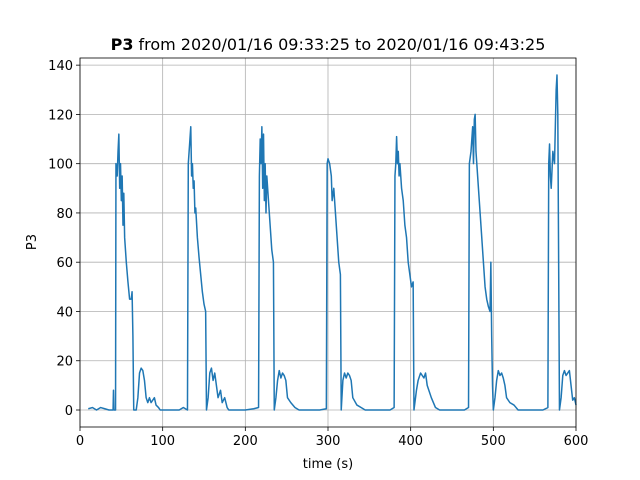 The height and width of the screenshot is (480, 640). I want to click on y-tick-label: 80, so click(64, 214).